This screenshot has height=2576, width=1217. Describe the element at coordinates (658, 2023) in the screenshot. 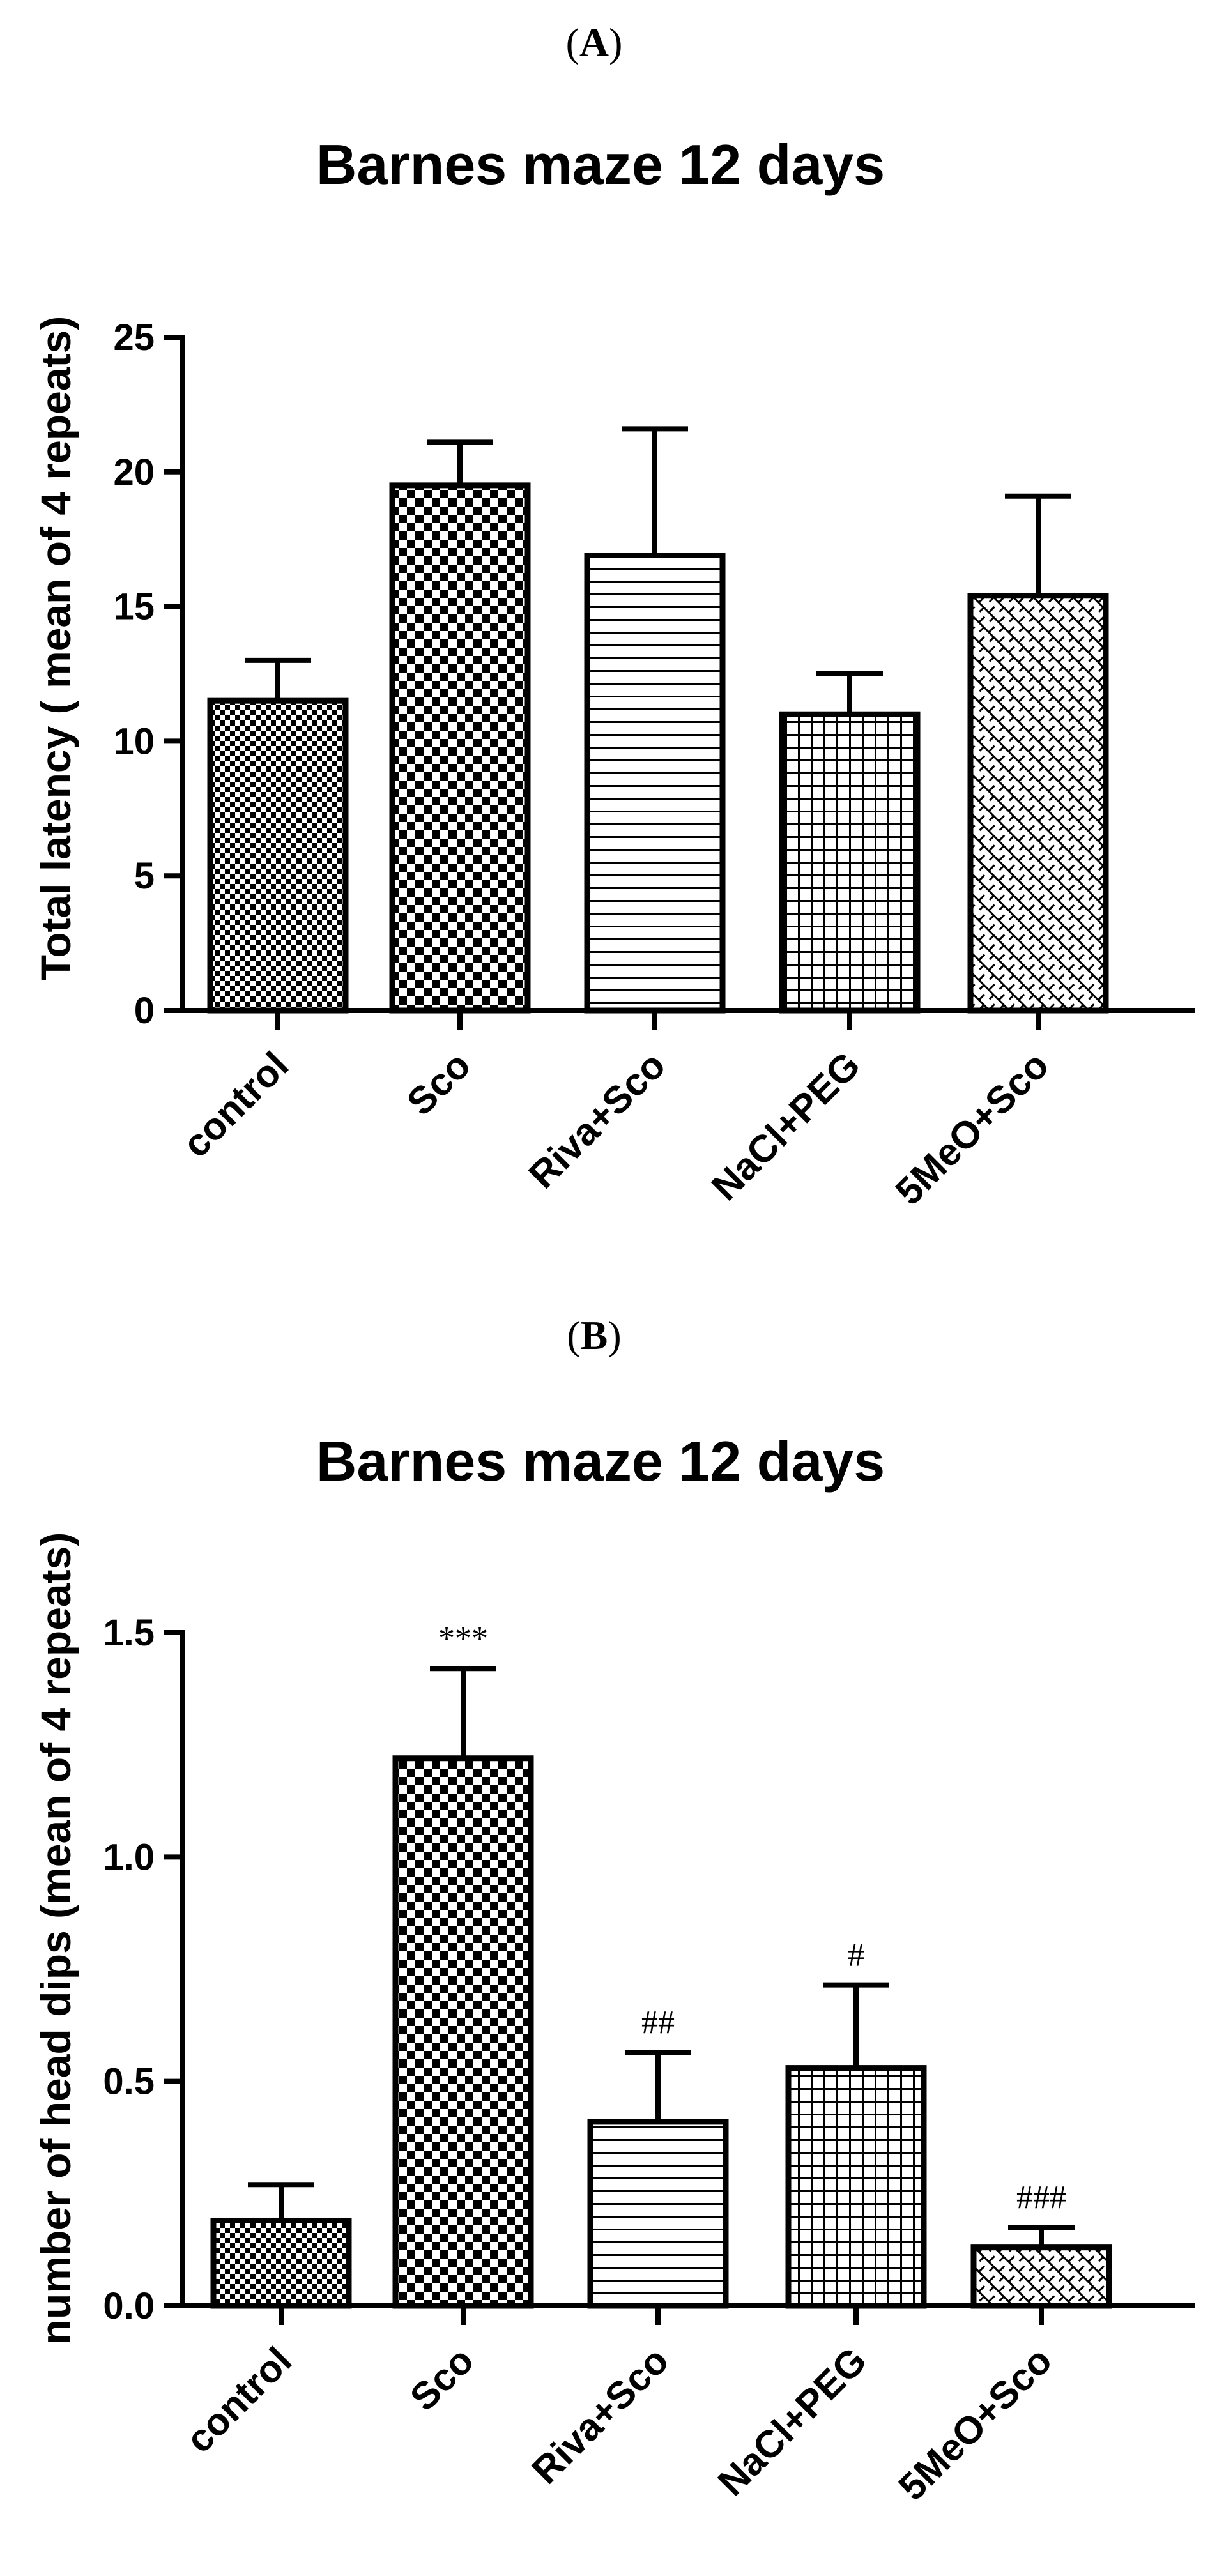

I see `chart-b-significance-marker: ##` at that location.